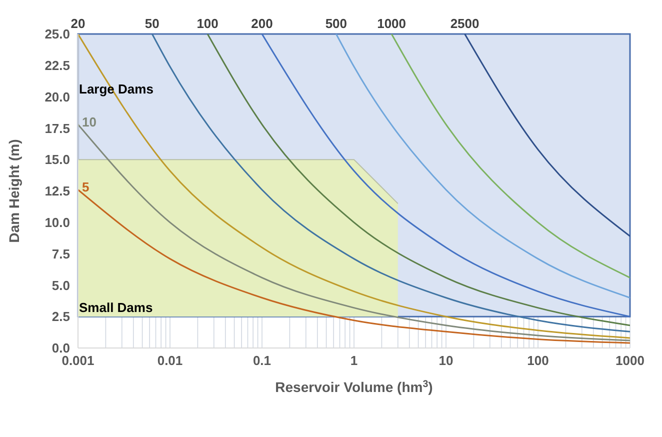  Describe the element at coordinates (630, 360) in the screenshot. I see `x-tick-label: 1000` at that location.